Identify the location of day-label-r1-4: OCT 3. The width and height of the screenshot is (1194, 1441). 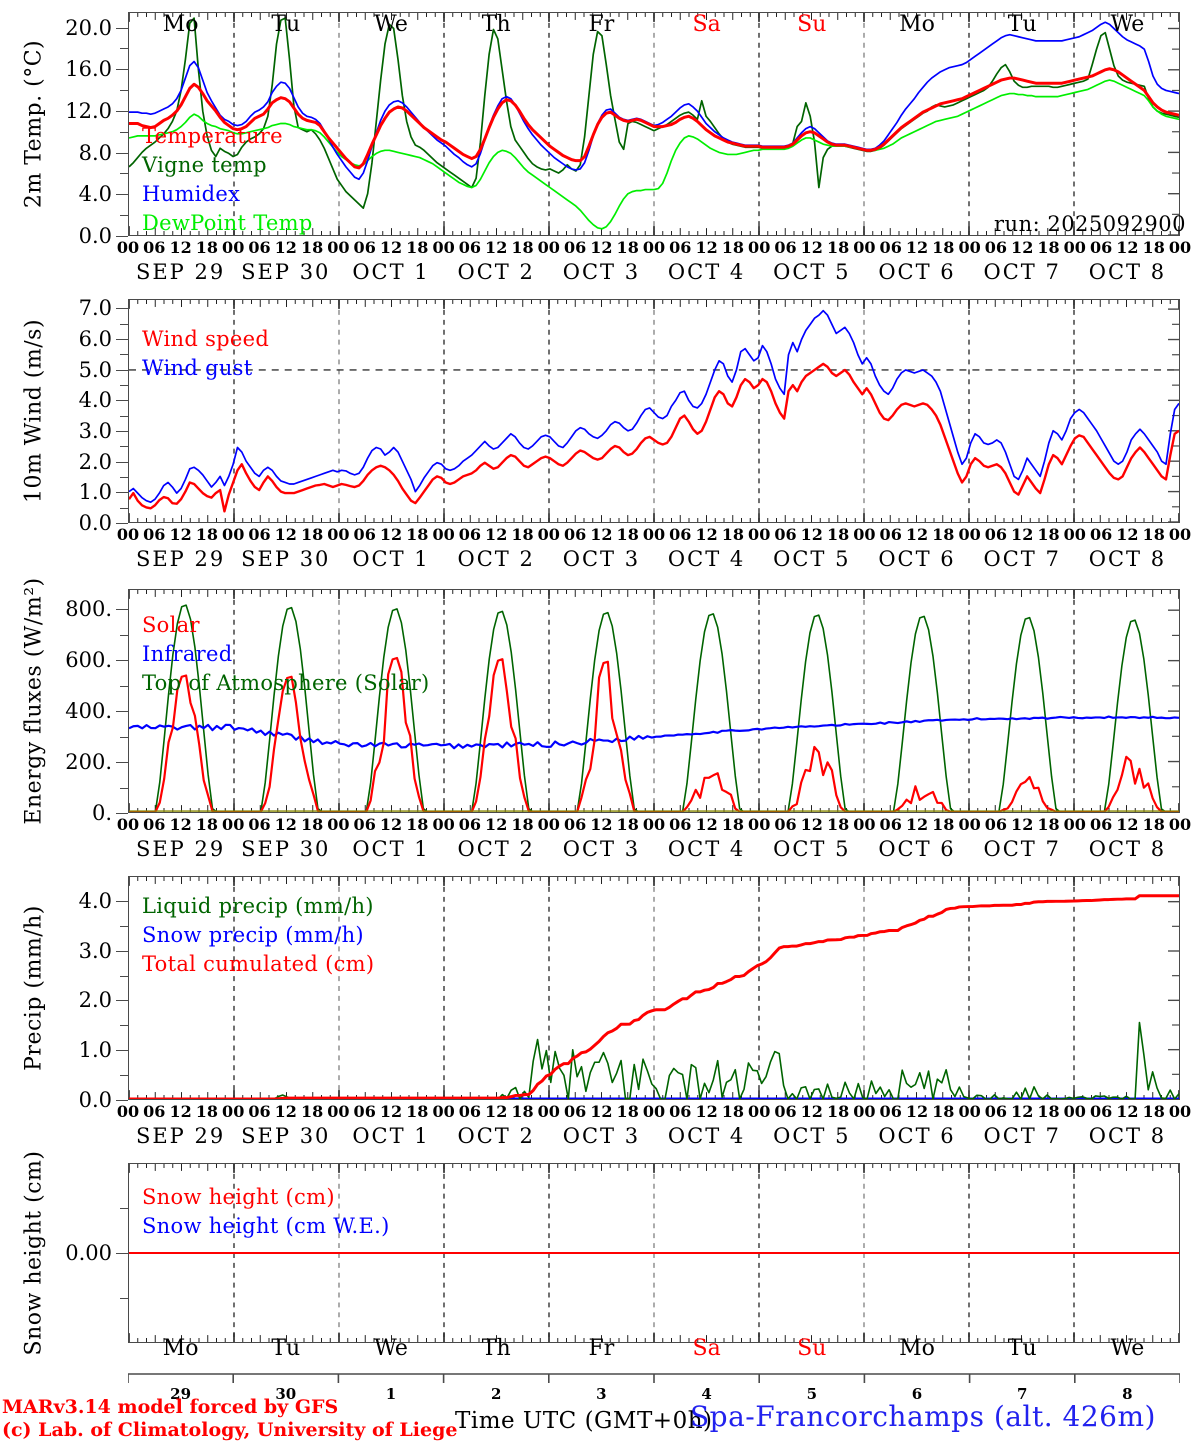
(601, 559).